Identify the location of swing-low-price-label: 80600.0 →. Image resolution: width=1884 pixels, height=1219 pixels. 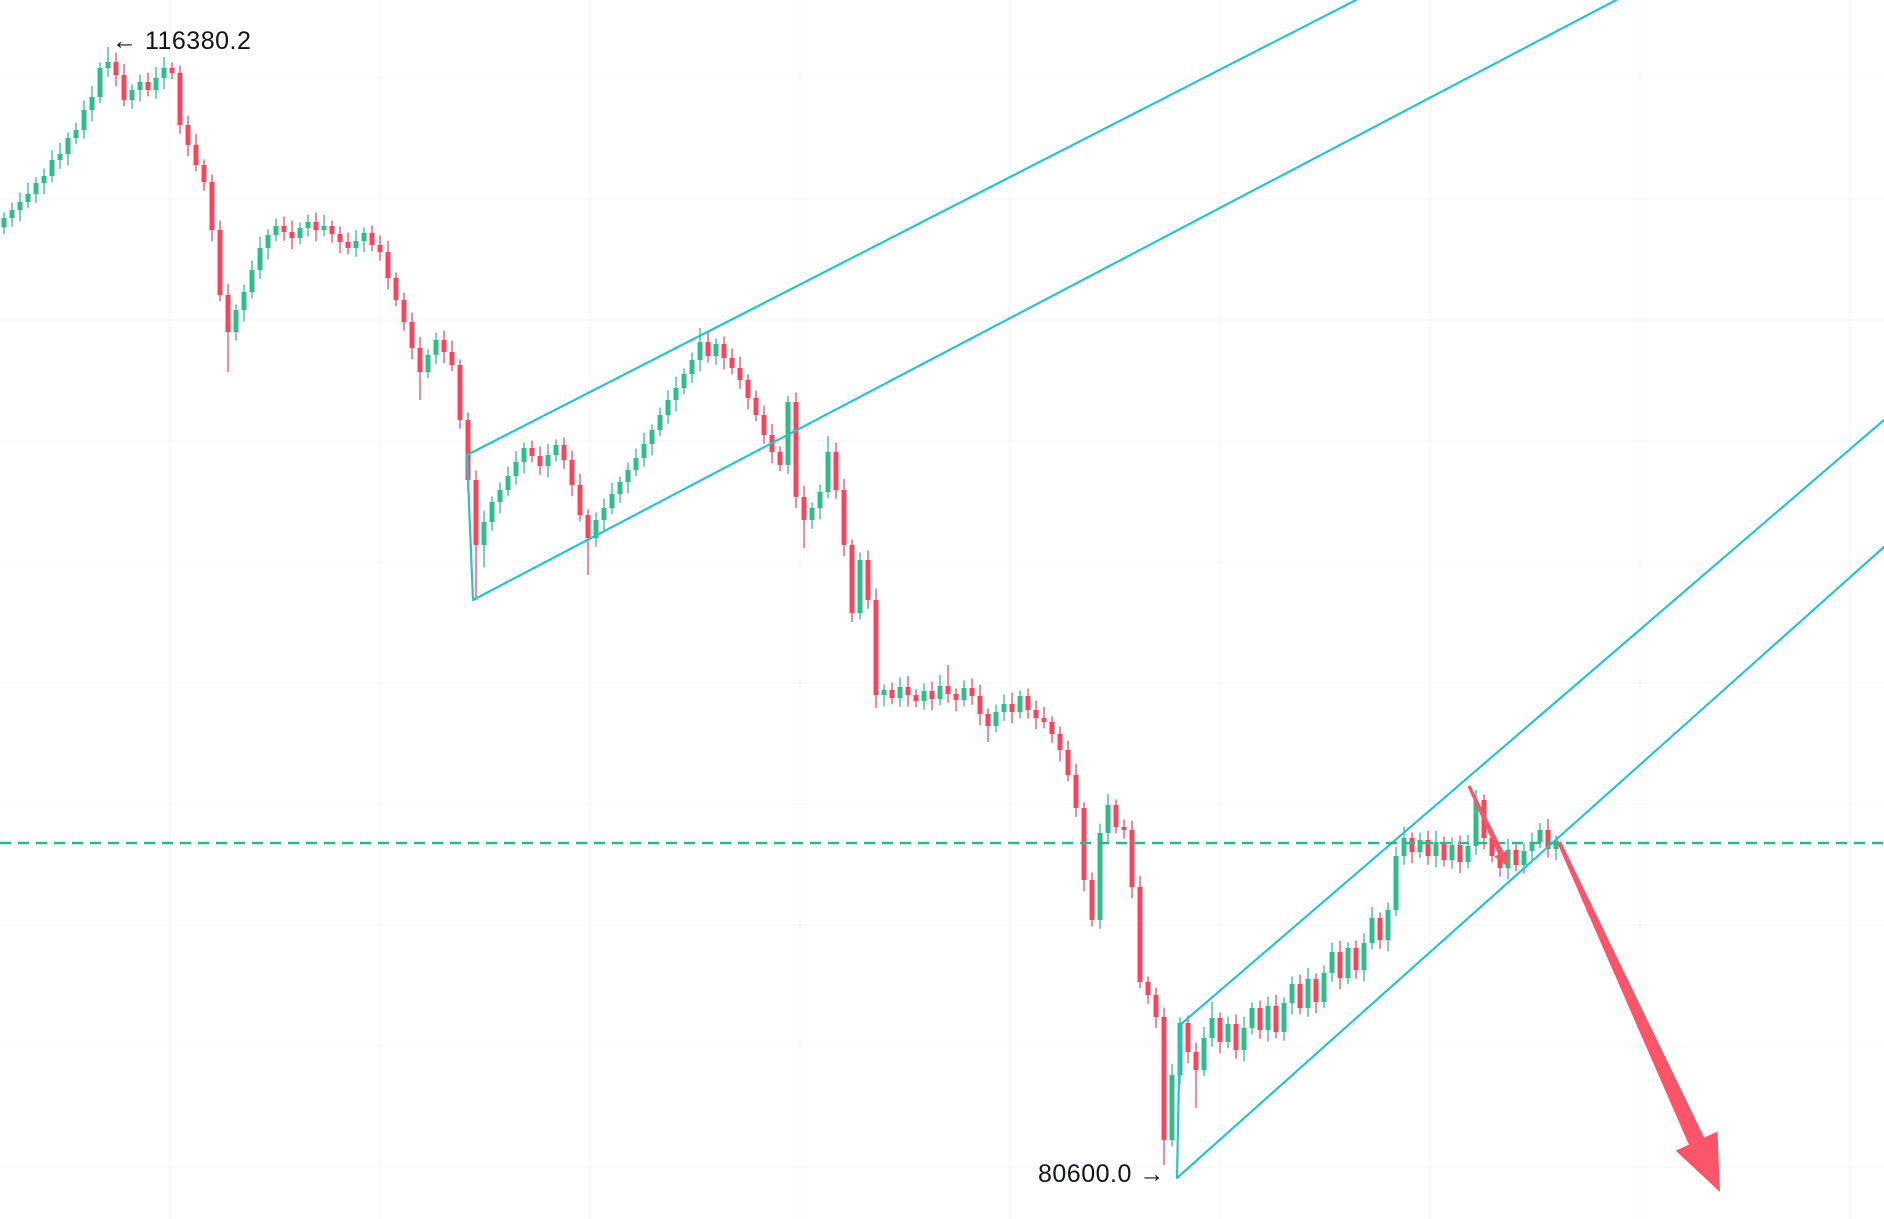
(1101, 1174).